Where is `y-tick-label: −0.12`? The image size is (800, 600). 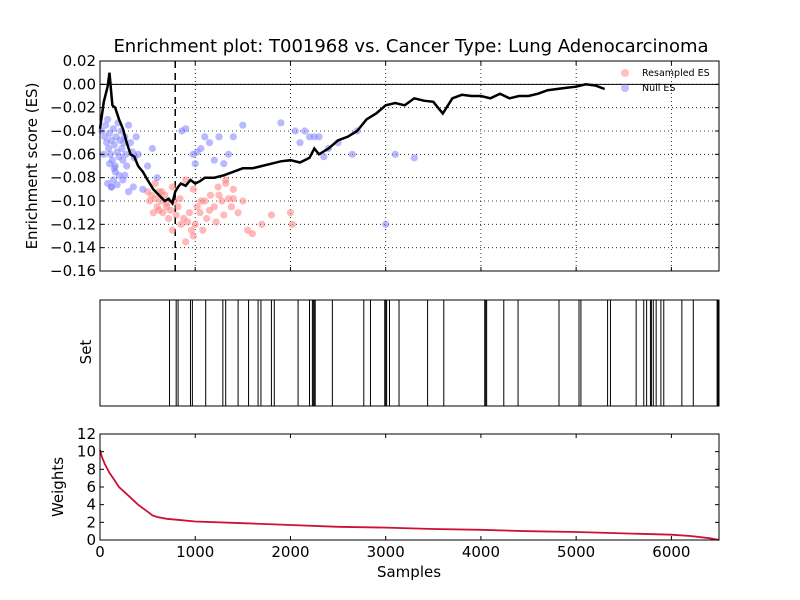
y-tick-label: −0.12 is located at coordinates (73, 224).